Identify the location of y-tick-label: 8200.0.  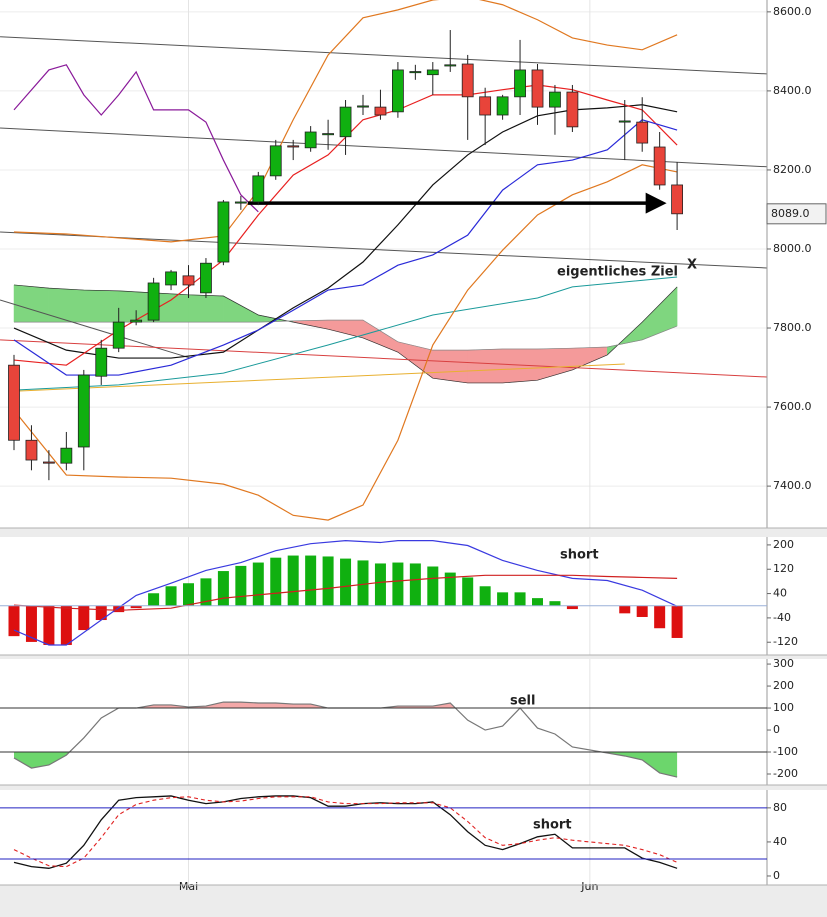
(792, 169).